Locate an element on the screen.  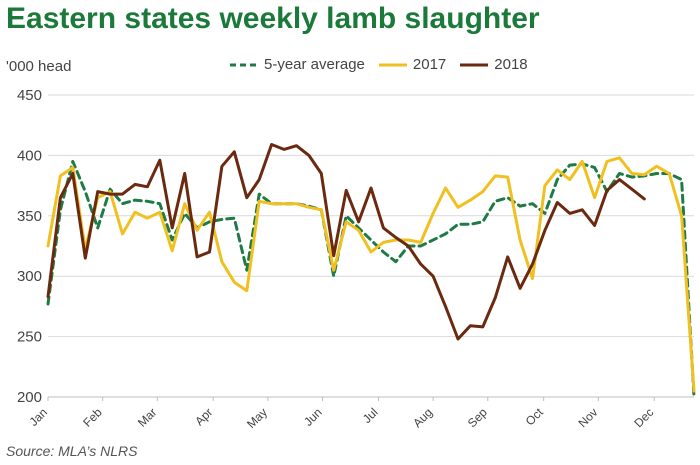
x-tick-label-may: May is located at coordinates (257, 418).